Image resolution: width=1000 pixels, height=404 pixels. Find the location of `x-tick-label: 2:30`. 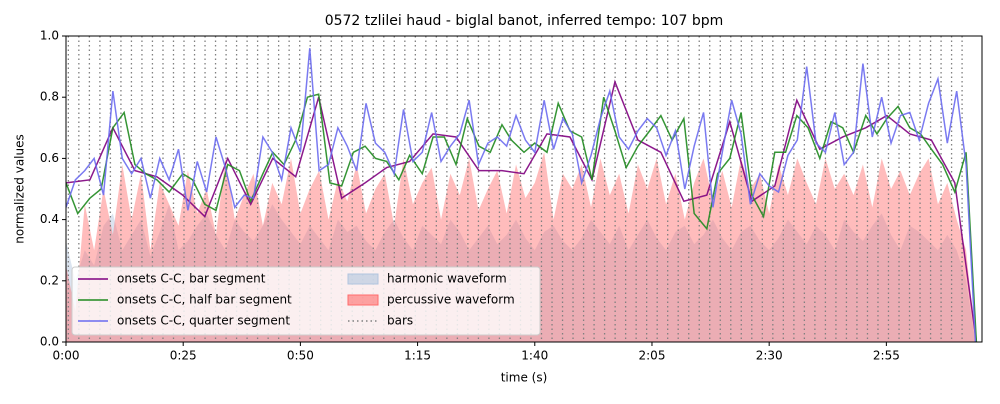

x-tick-label: 2:30 is located at coordinates (769, 356).